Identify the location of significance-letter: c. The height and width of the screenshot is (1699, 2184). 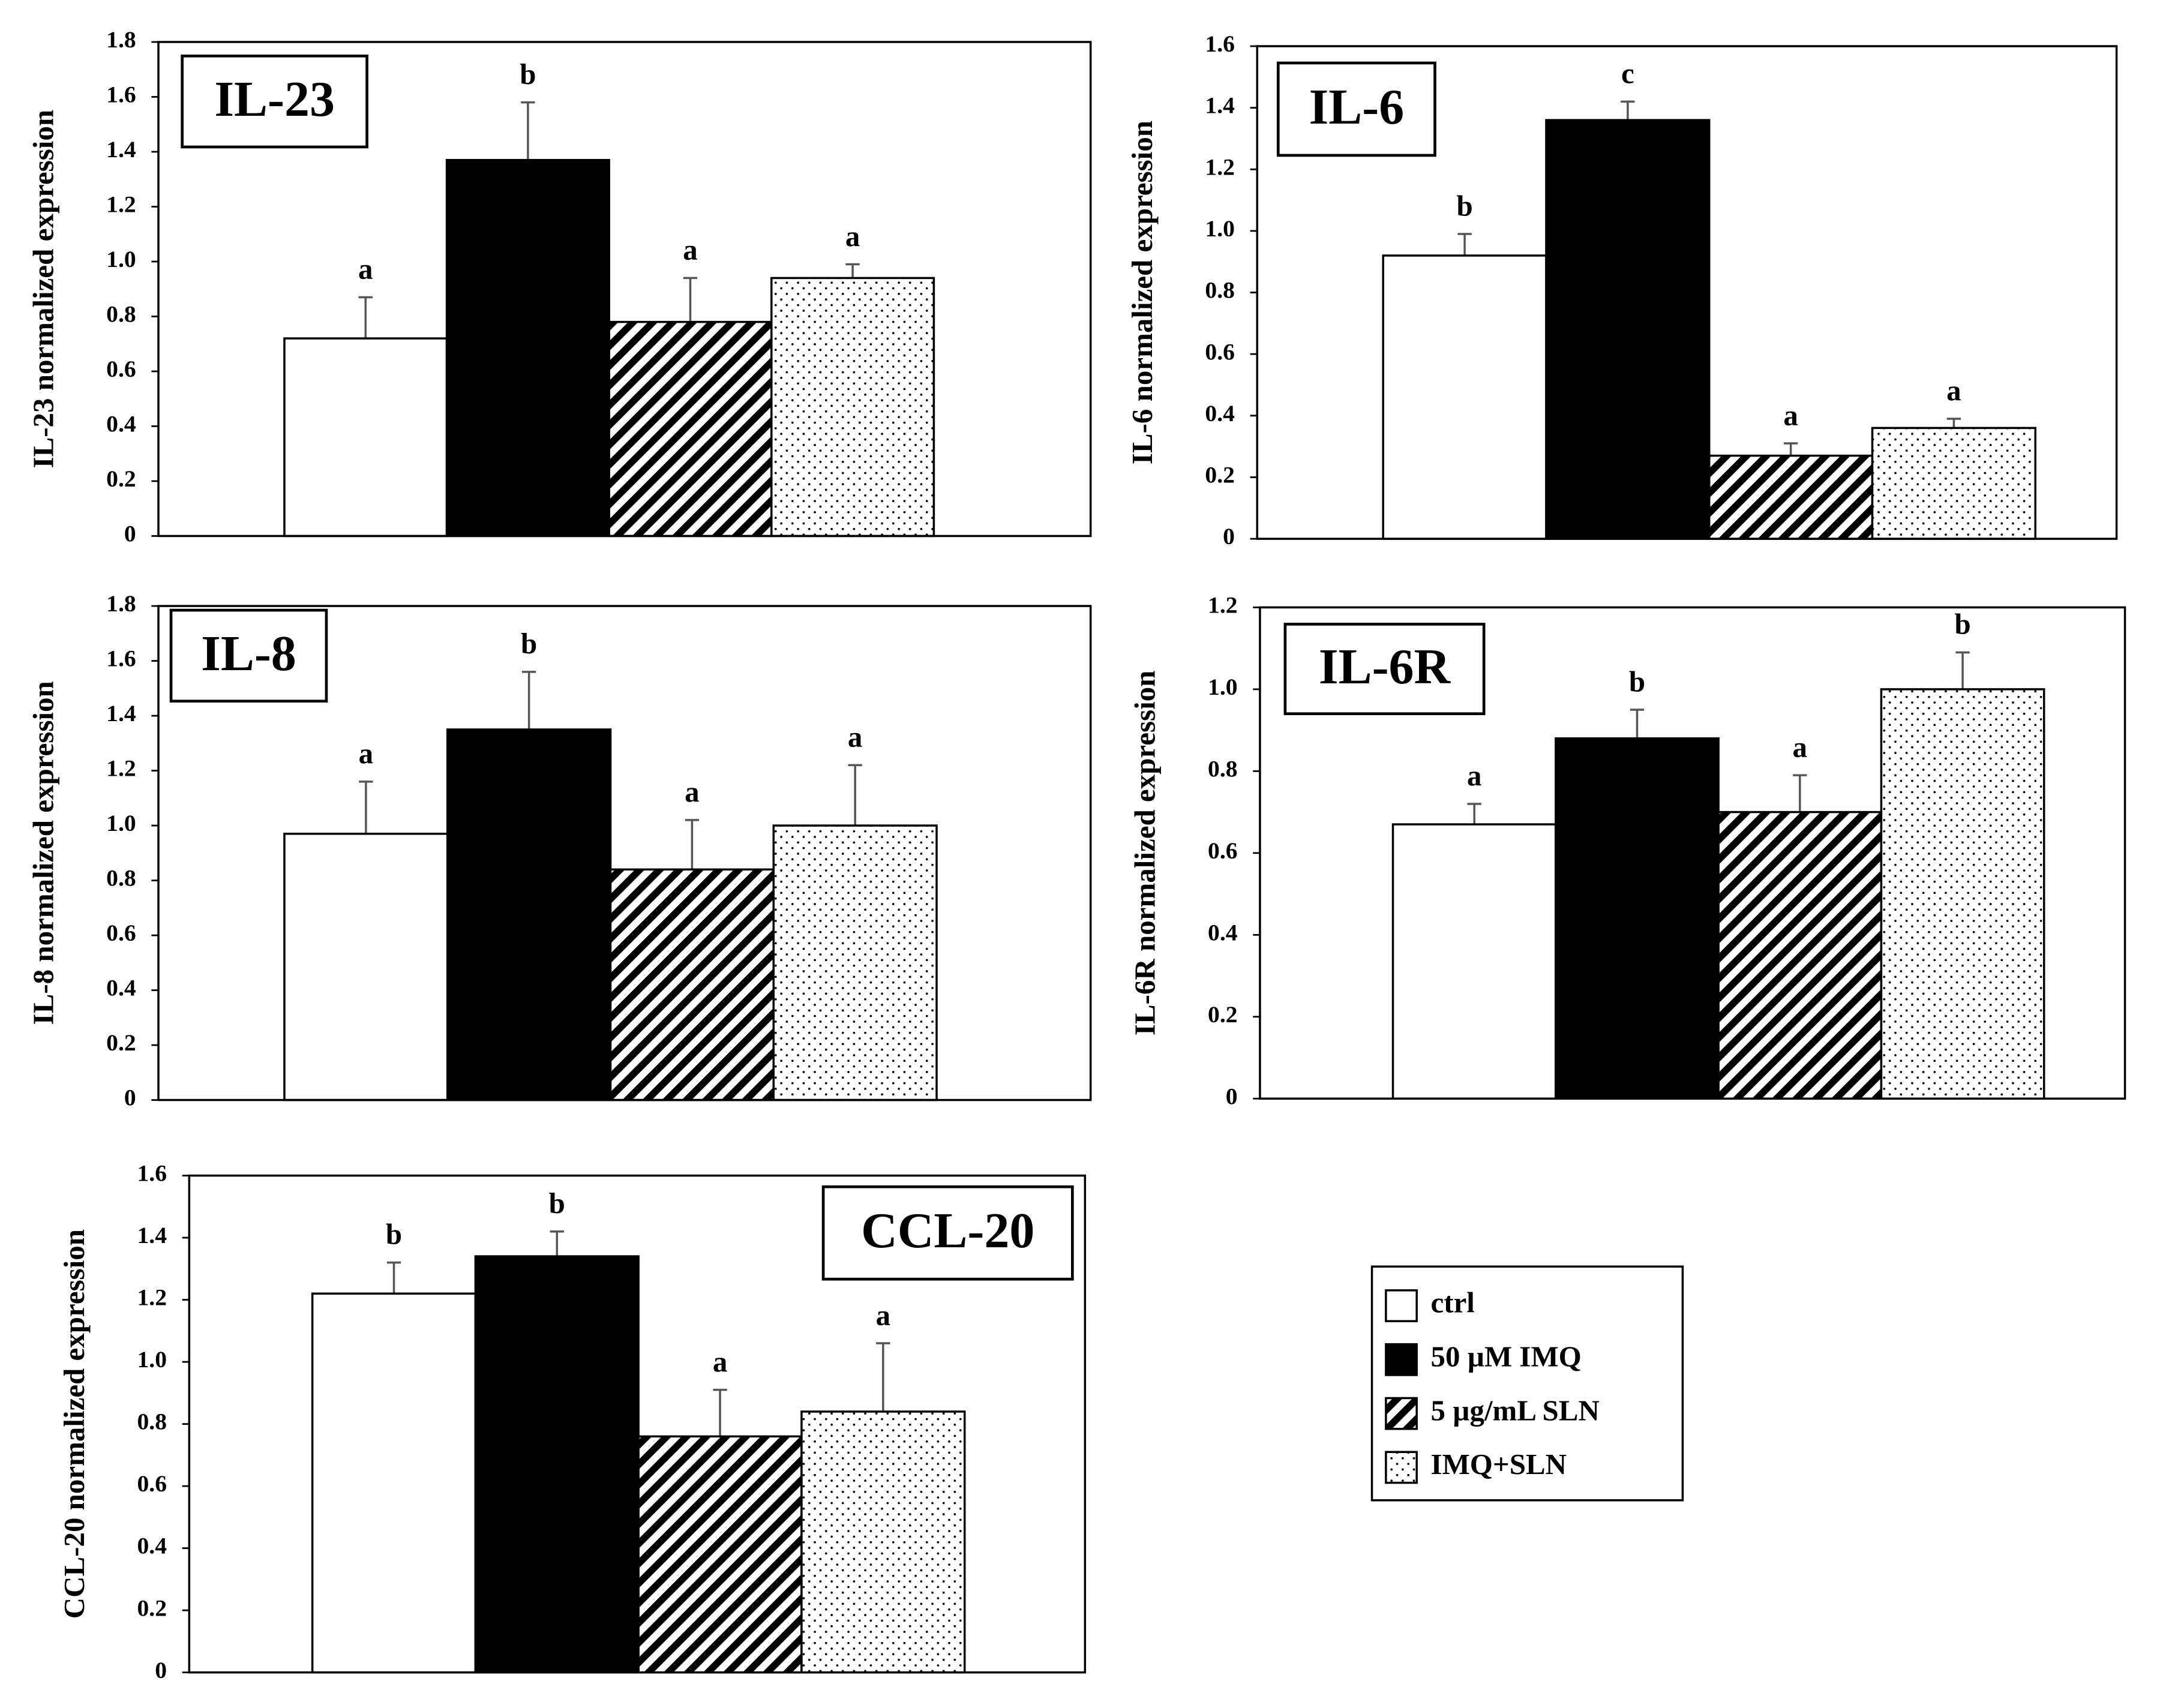
(1627, 73).